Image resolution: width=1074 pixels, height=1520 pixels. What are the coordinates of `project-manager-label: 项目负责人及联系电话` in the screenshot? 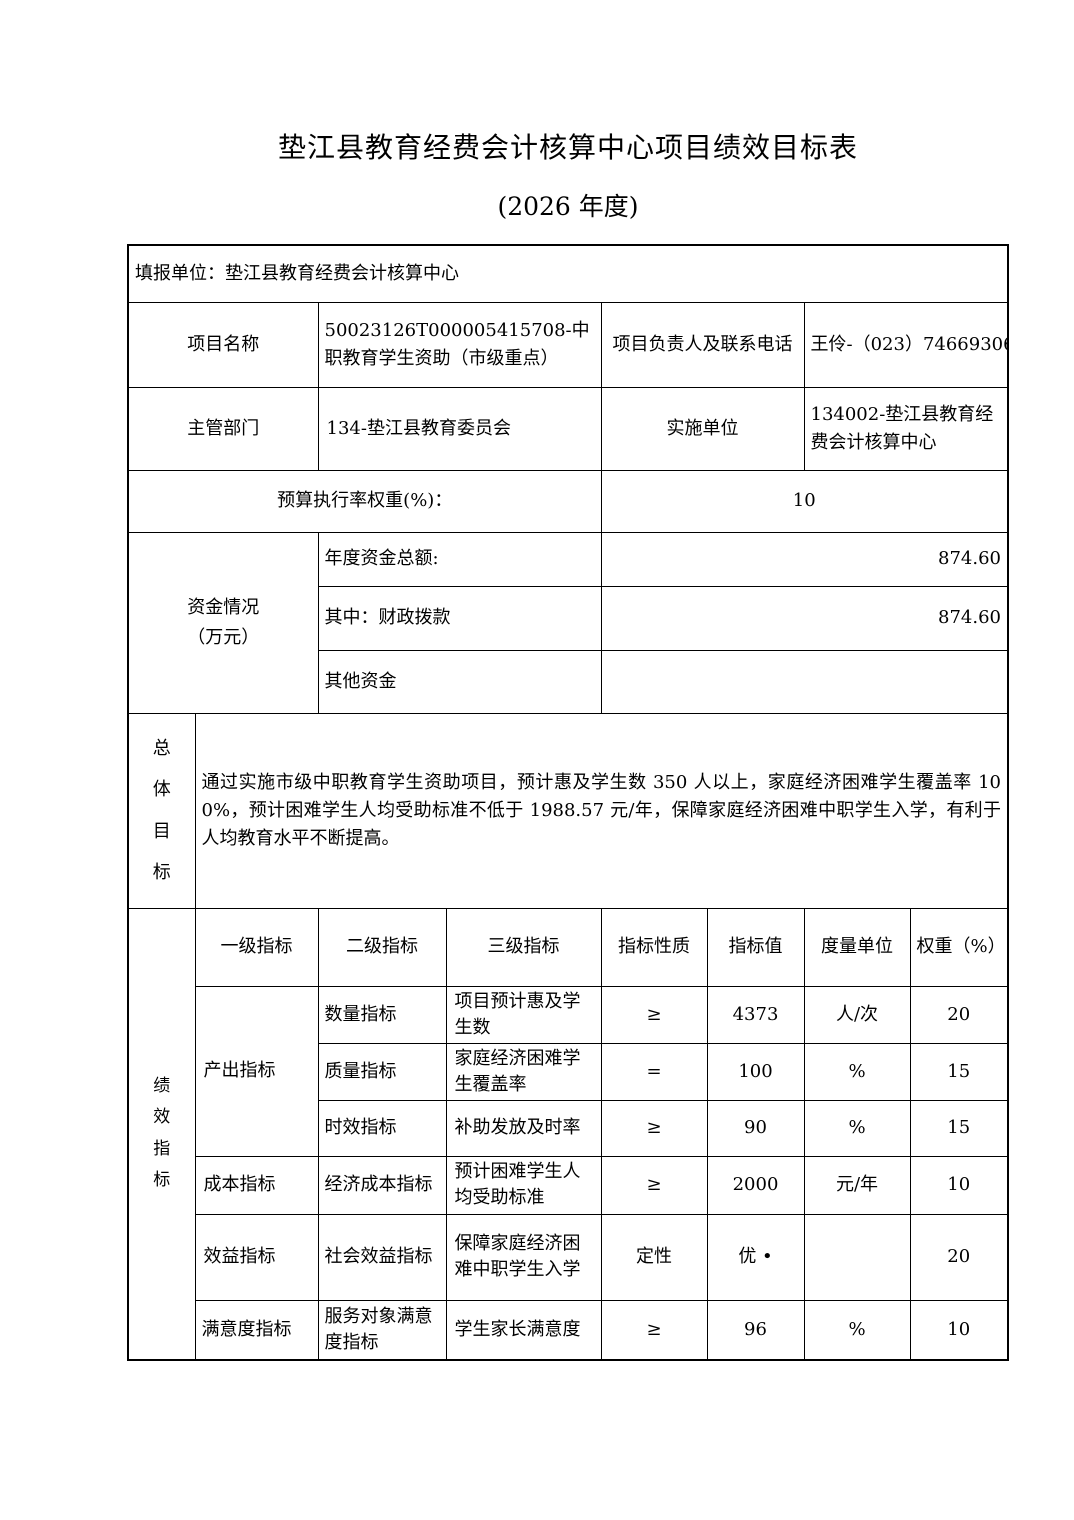 It's located at (702, 344).